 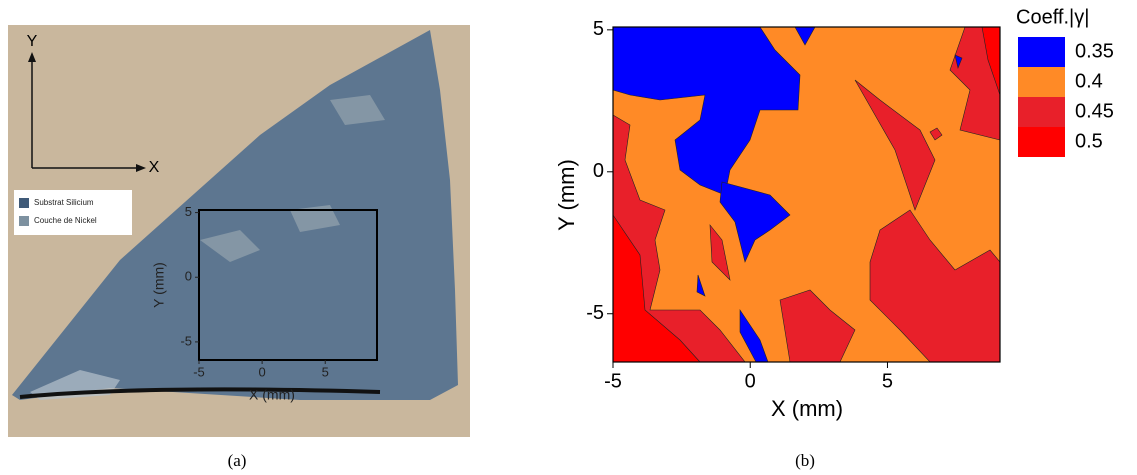 I want to click on legend-label: Substrat Silicium, so click(x=64, y=202).